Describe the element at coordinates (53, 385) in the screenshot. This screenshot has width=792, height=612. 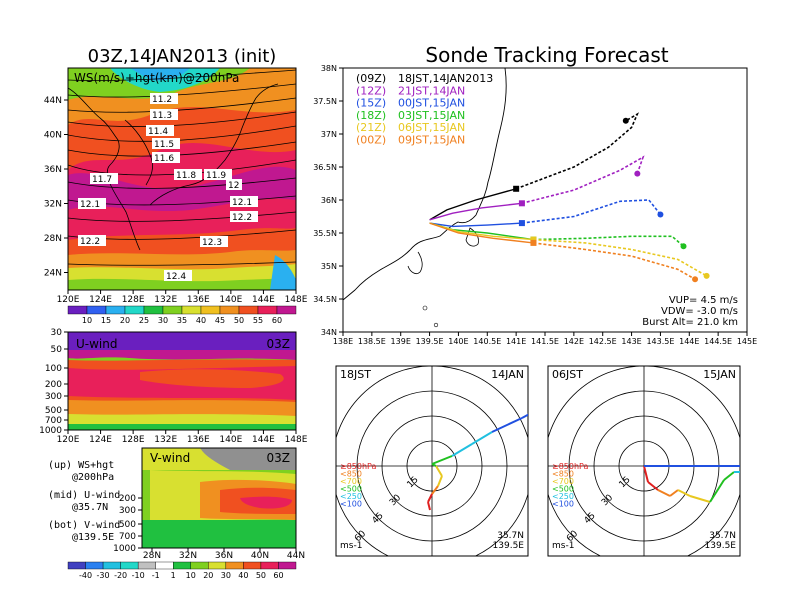
I see `y-tick-label: 200` at that location.